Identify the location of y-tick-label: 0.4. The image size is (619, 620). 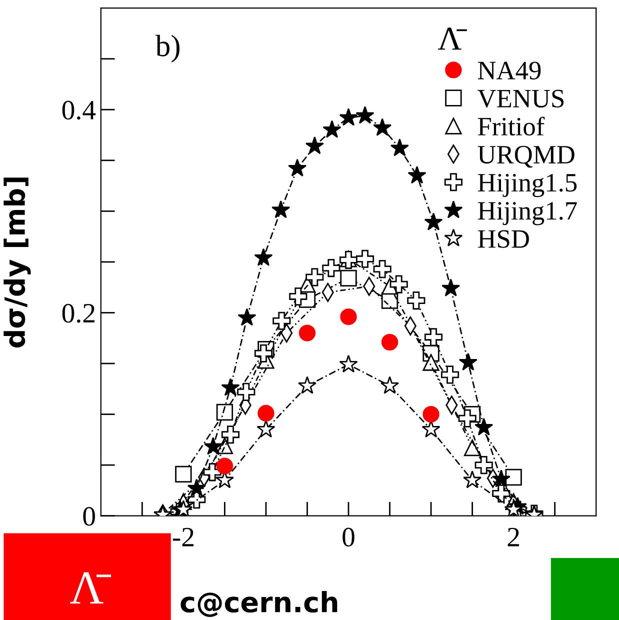
(79, 110).